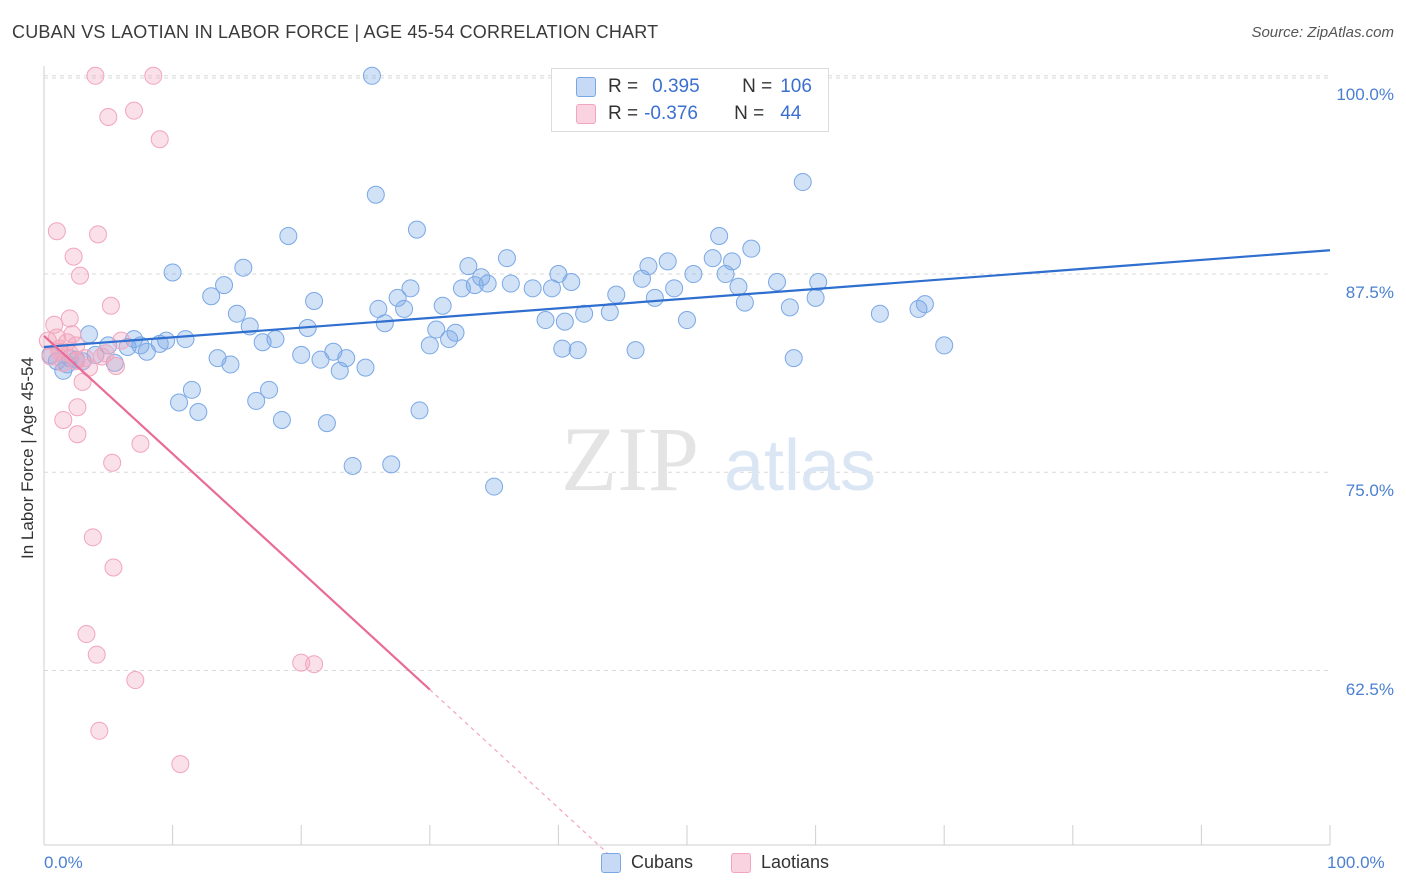 The image size is (1406, 892). Describe the element at coordinates (1369, 689) in the screenshot. I see `y-tick-label: 62.5%` at that location.